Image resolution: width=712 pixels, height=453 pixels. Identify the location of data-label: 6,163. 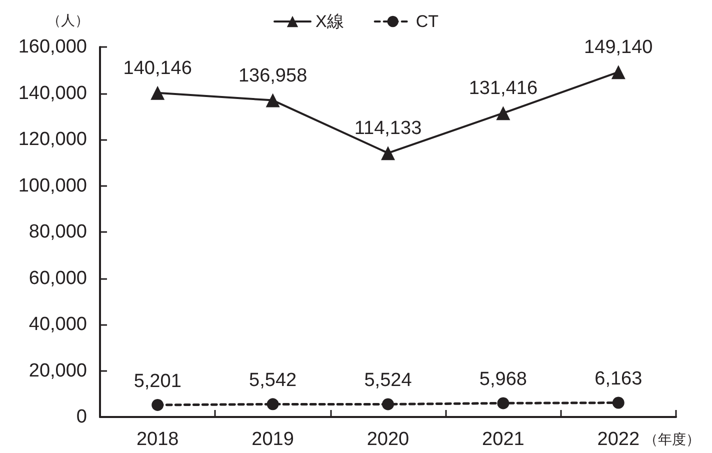
(618, 379).